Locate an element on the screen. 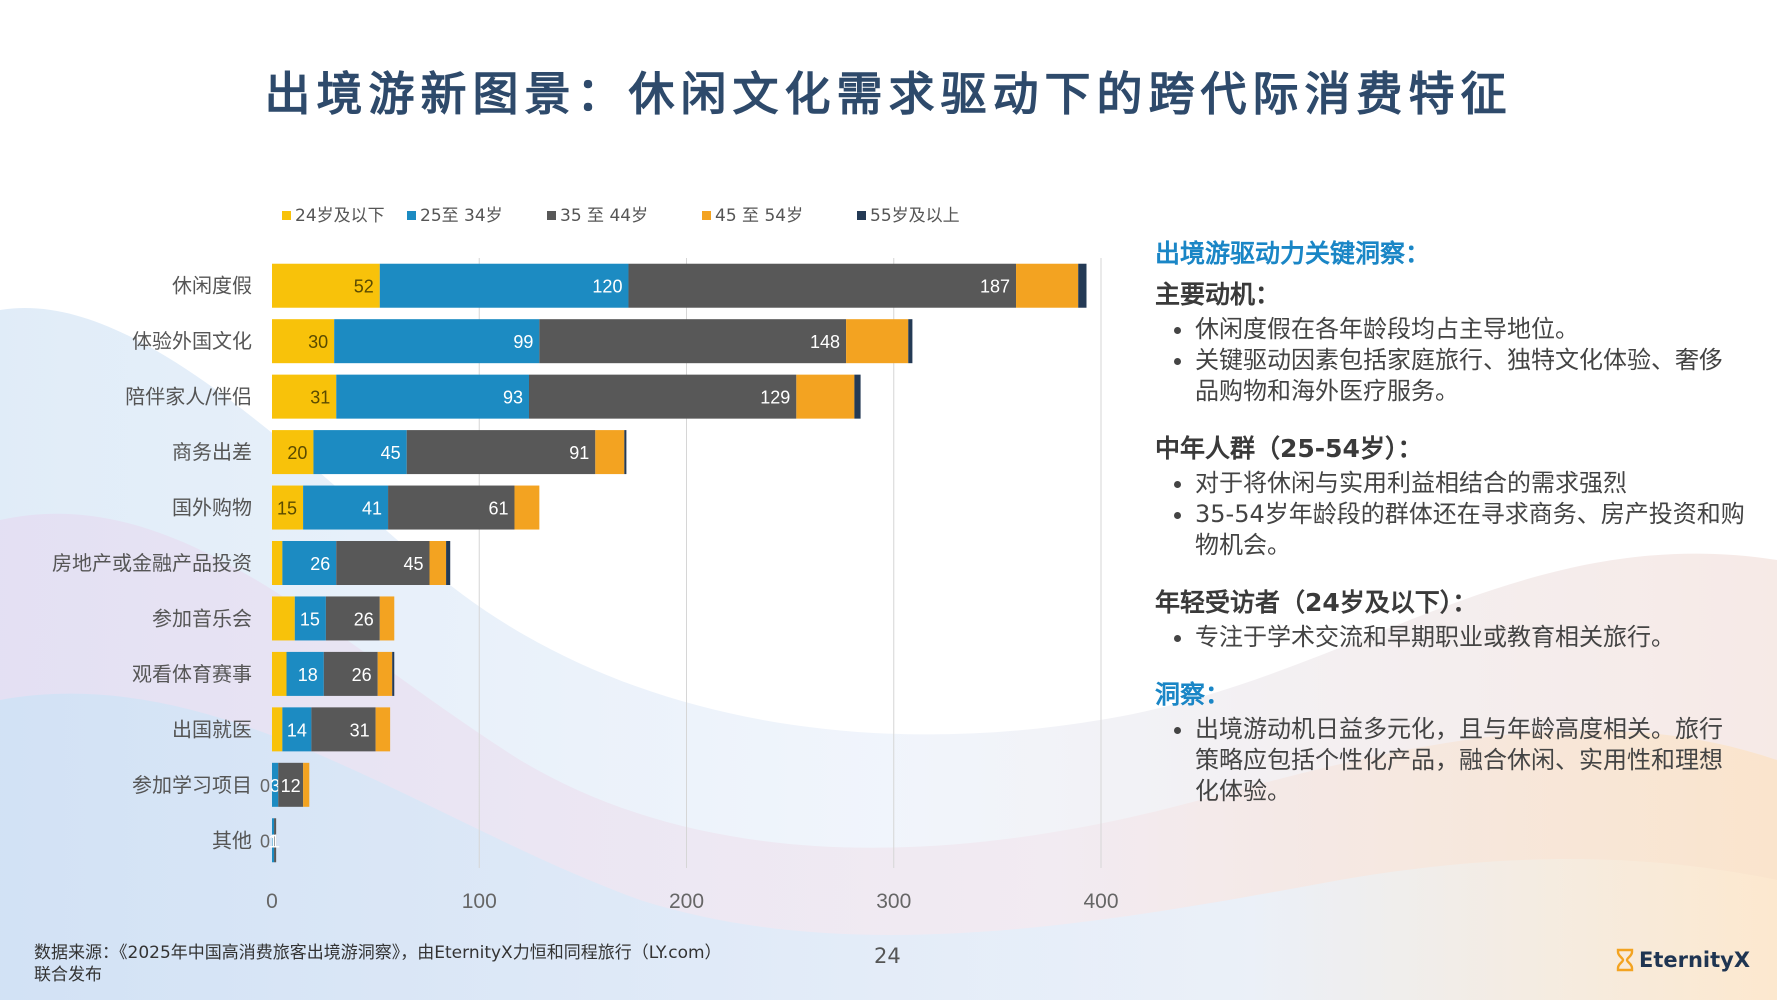 The height and width of the screenshot is (1000, 1777). data-label: 3 is located at coordinates (275, 786).